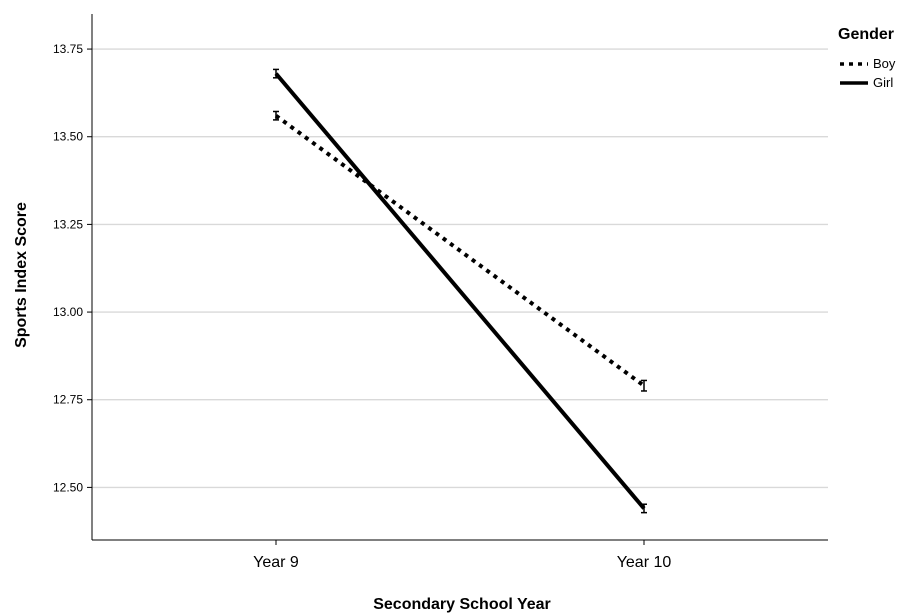  I want to click on legend-items: Boy Girl, so click(868, 73).